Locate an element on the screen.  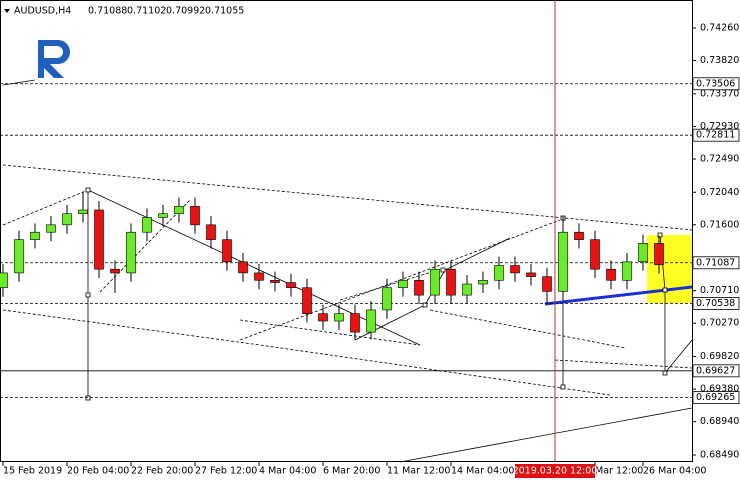
ohlc-open: 0.71088 is located at coordinates (107, 11).